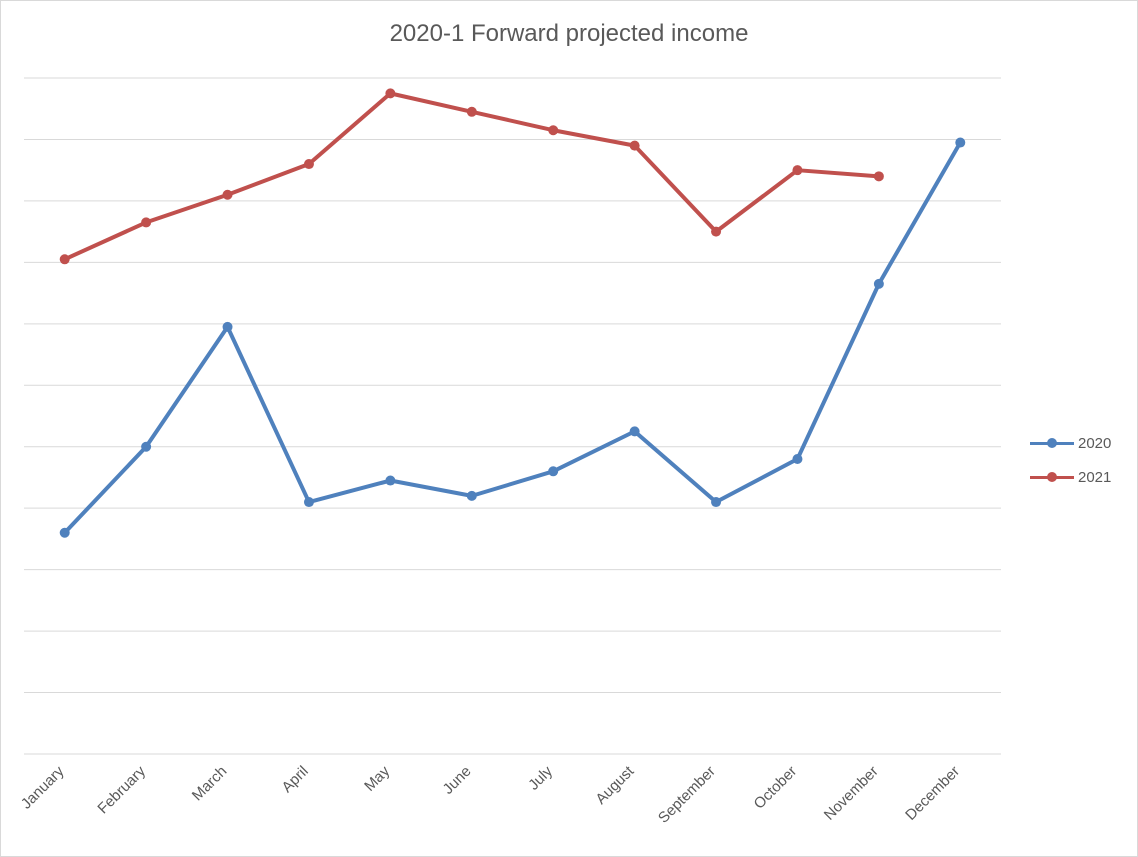  I want to click on legend-item-2020: 2020, so click(1070, 443).